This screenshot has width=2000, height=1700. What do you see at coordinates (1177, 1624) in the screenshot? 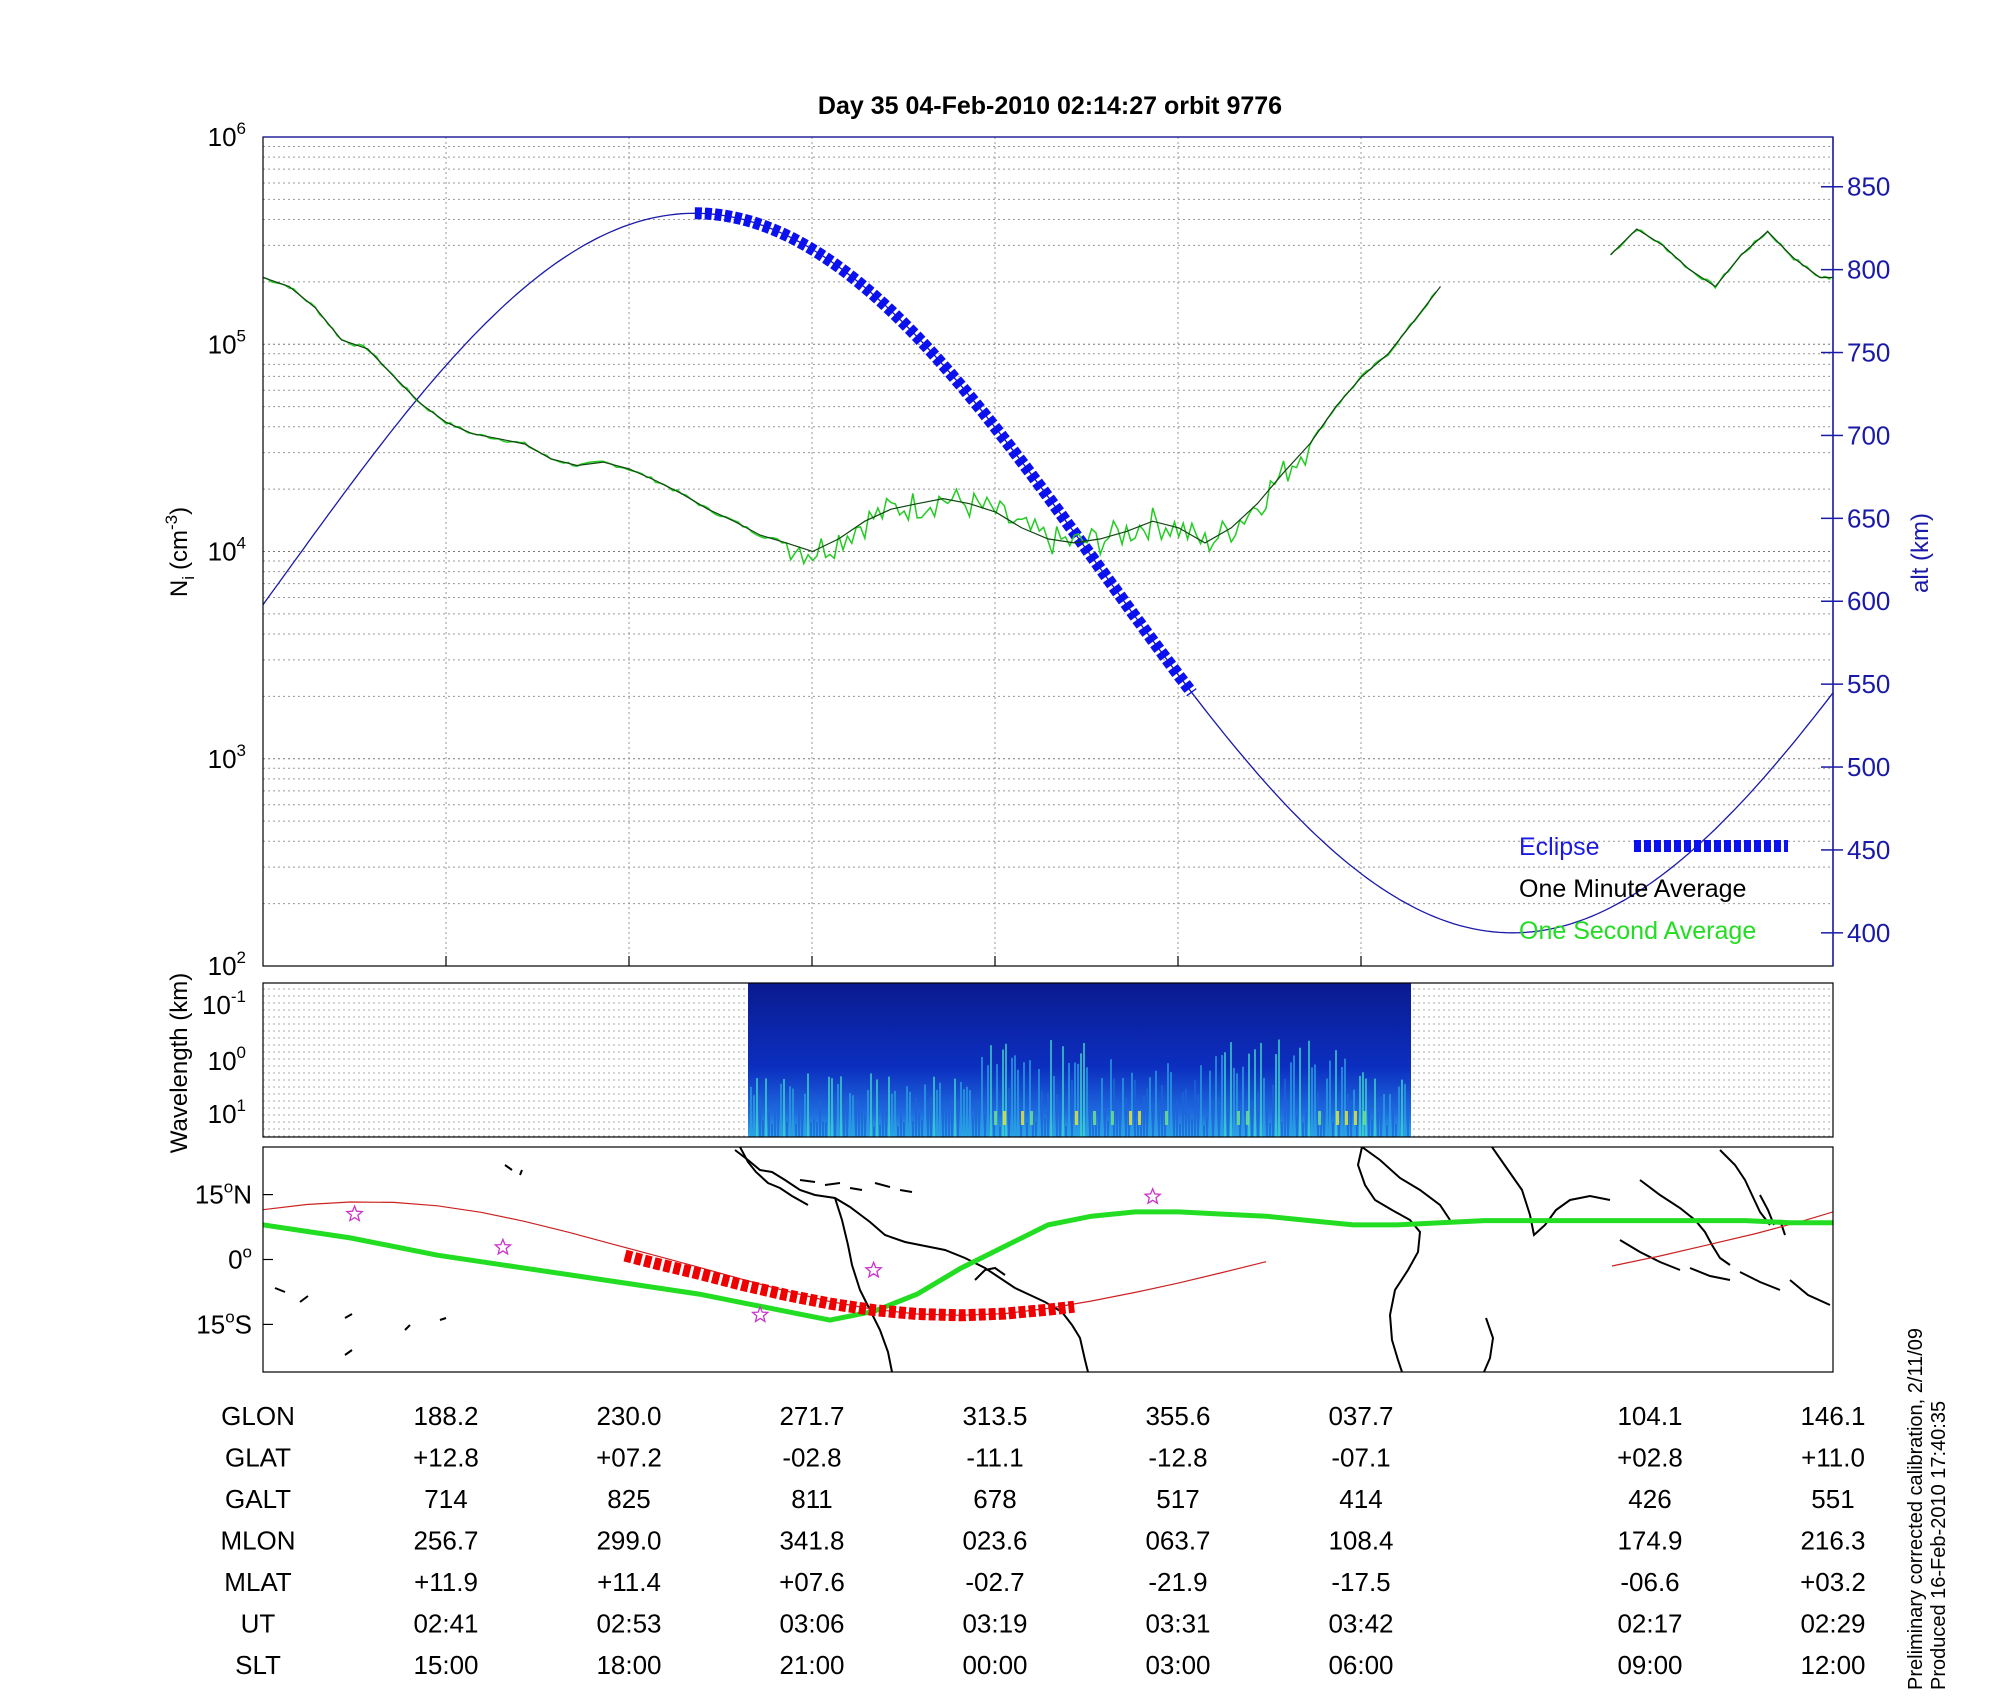
I see `table-cell: 03:31` at bounding box center [1177, 1624].